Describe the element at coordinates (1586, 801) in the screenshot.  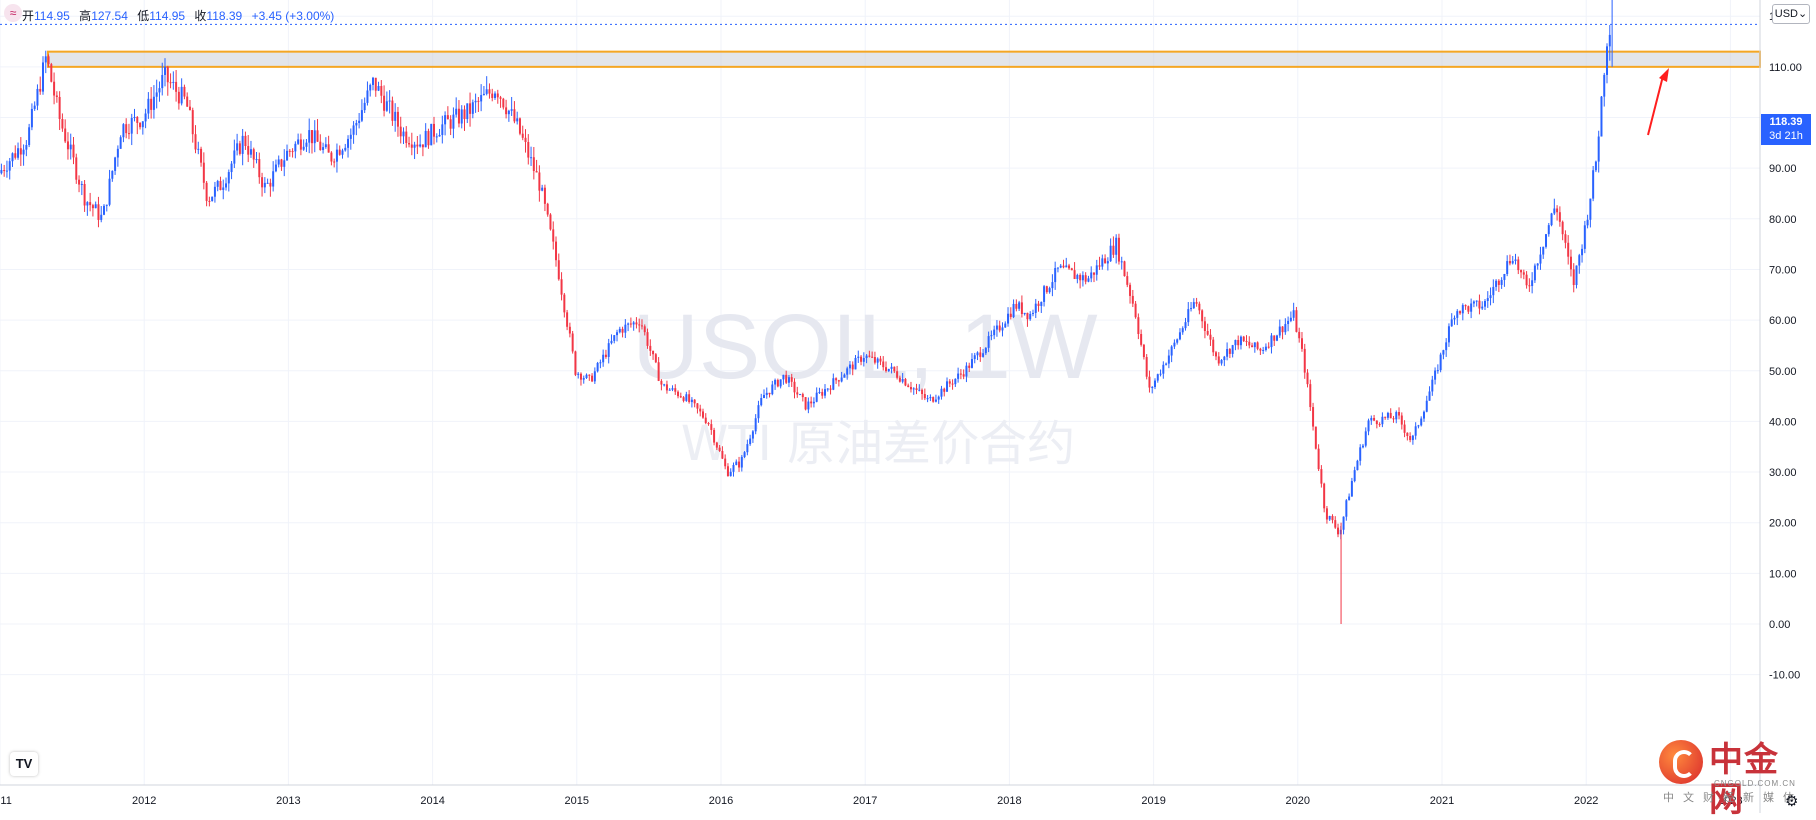
I see `x-tick-label: 2022` at that location.